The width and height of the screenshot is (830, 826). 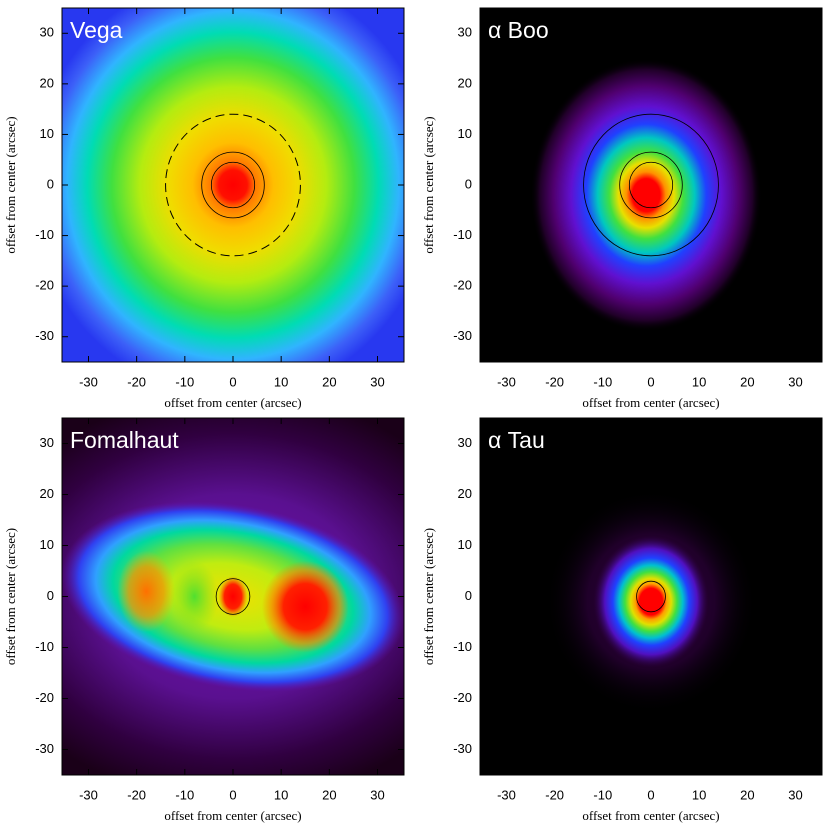 I want to click on panel-title: α Boo, so click(x=518, y=30).